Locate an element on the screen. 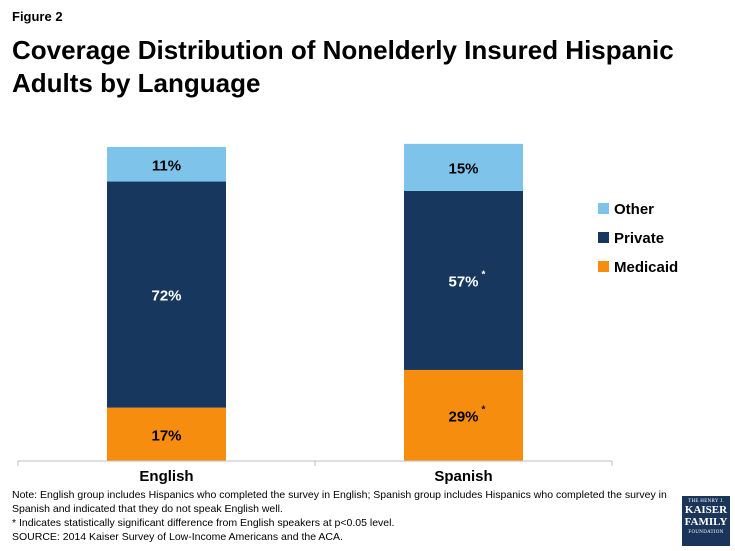 The height and width of the screenshot is (551, 735). kff-logo: THE HENRY J. KAISER FAMILY FOUNDATION is located at coordinates (706, 521).